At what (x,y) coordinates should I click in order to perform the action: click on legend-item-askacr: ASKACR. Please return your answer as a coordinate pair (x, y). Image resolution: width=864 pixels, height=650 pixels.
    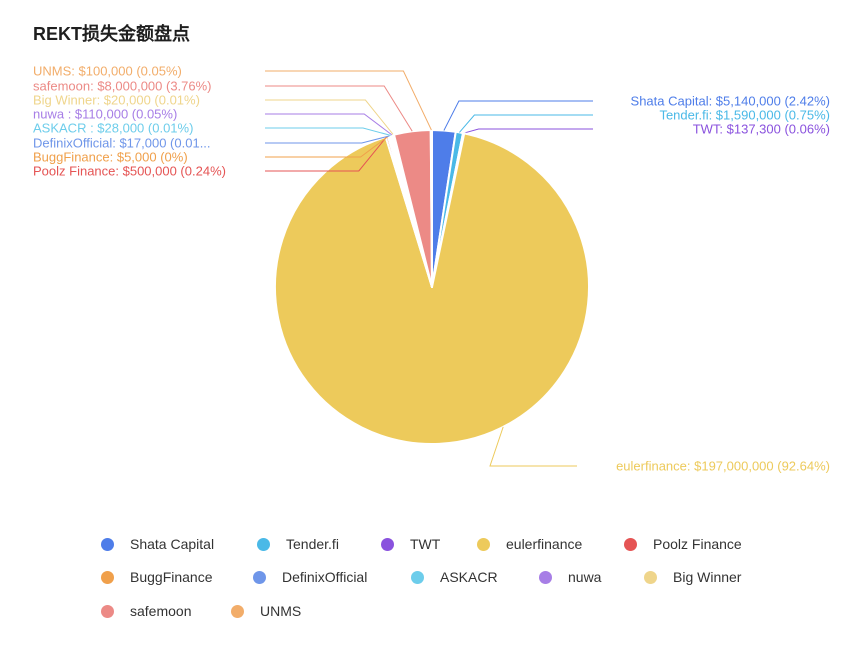
    Looking at the image, I should click on (454, 577).